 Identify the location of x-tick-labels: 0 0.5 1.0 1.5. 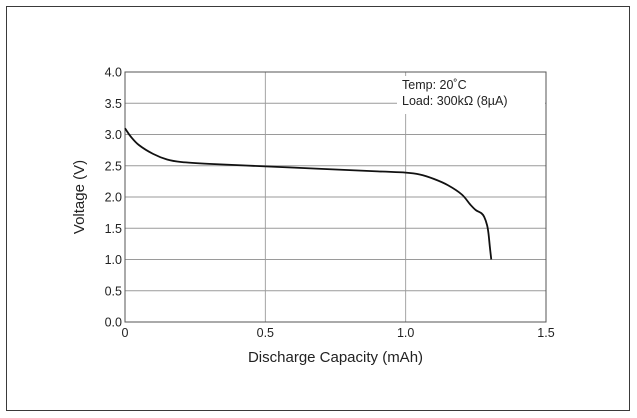
(338, 333).